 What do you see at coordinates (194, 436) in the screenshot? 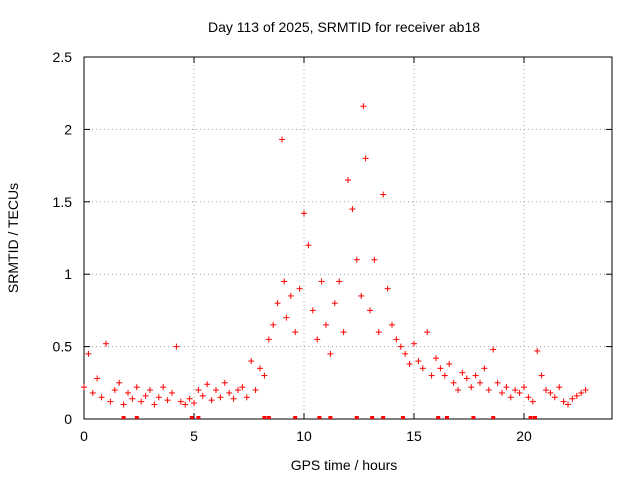
I see `x-tick-label: 5` at bounding box center [194, 436].